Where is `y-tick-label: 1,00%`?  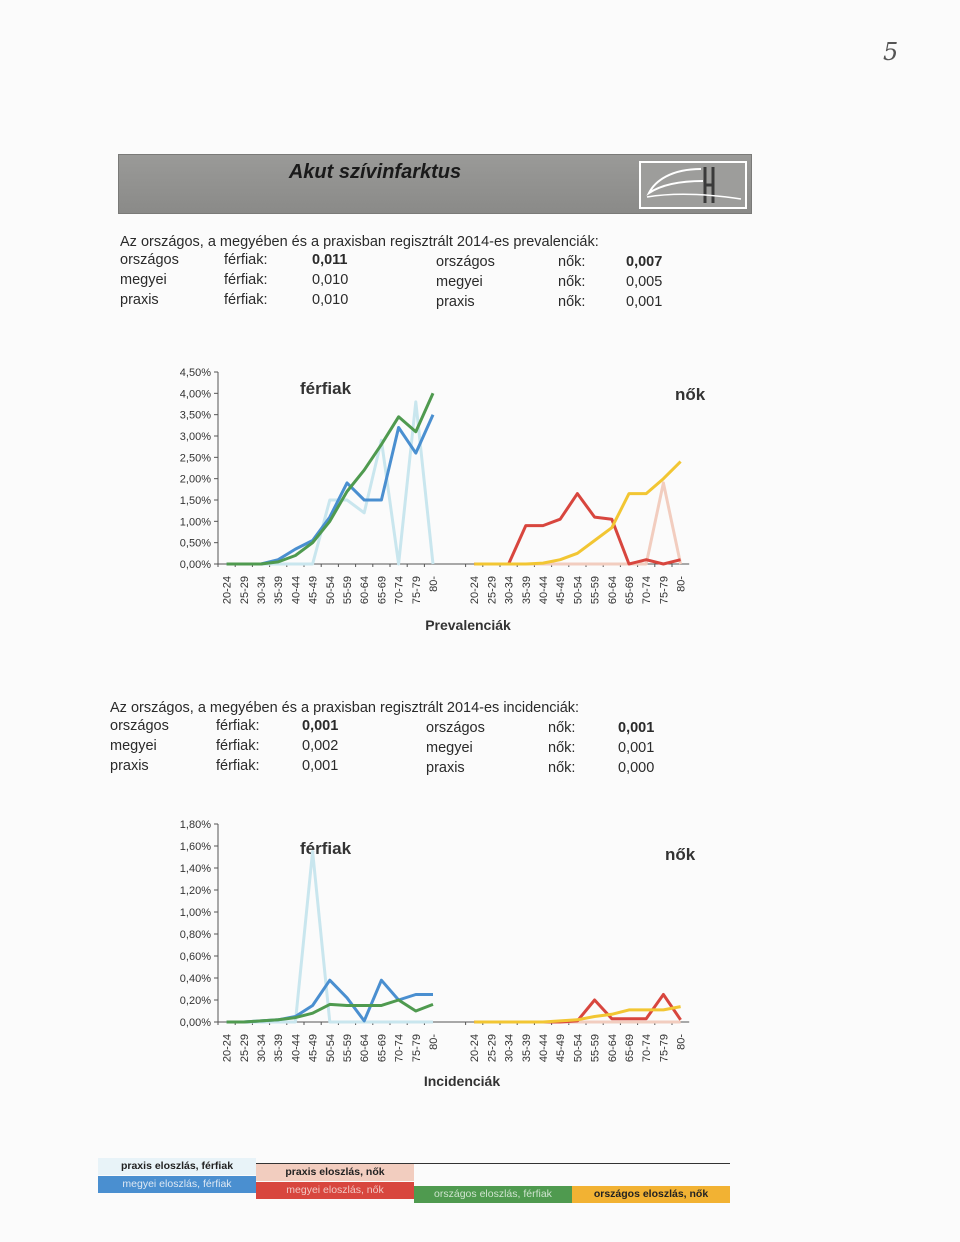 y-tick-label: 1,00% is located at coordinates (195, 522).